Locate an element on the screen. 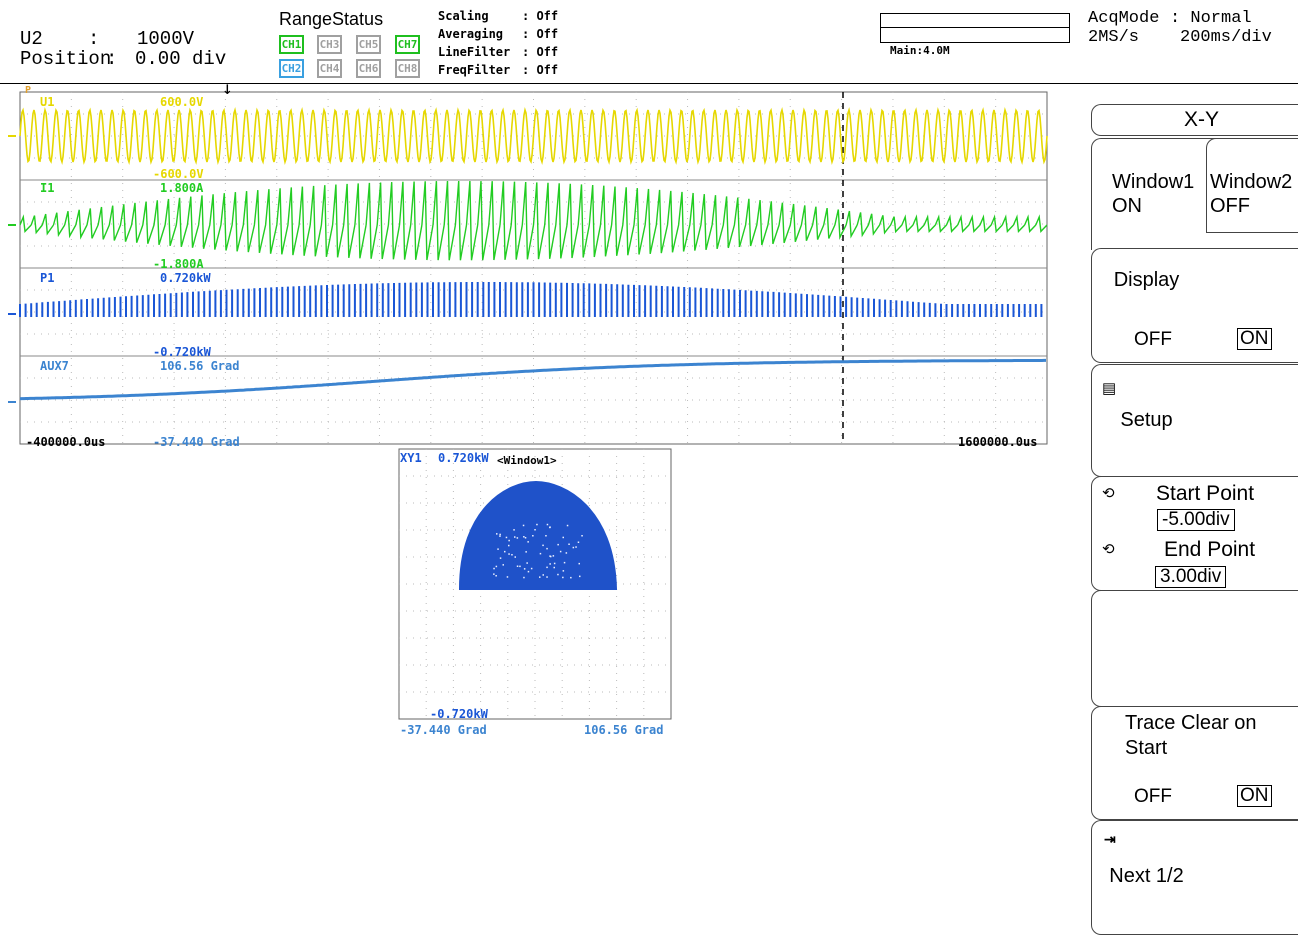 Image resolution: width=1298 pixels, height=935 pixels. menu-window-select: Window1 ON Window2 OFF is located at coordinates (1194, 194).